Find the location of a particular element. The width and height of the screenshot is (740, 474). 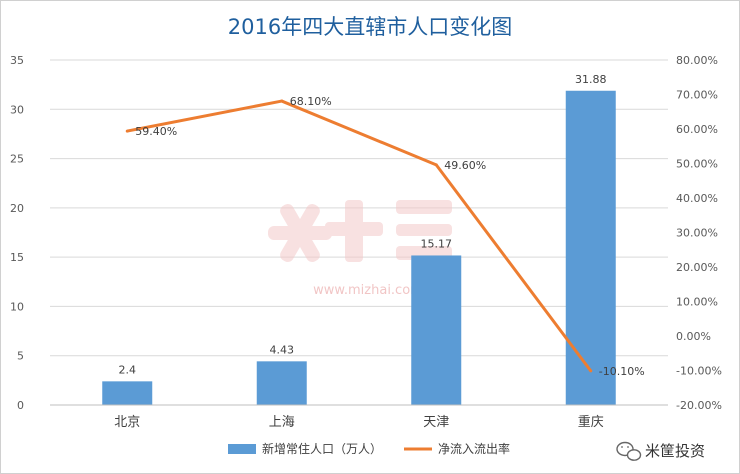

watermark-url: www.mizhai.com is located at coordinates (368, 290).